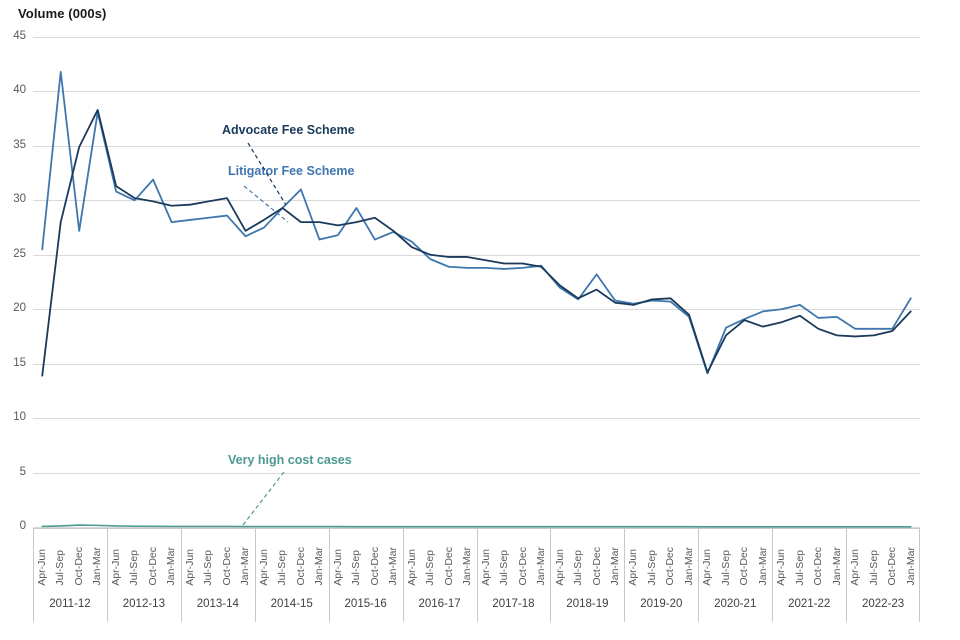 Image resolution: width=960 pixels, height=640 pixels. What do you see at coordinates (19, 199) in the screenshot?
I see `y-axis-tick-label: 30` at bounding box center [19, 199].